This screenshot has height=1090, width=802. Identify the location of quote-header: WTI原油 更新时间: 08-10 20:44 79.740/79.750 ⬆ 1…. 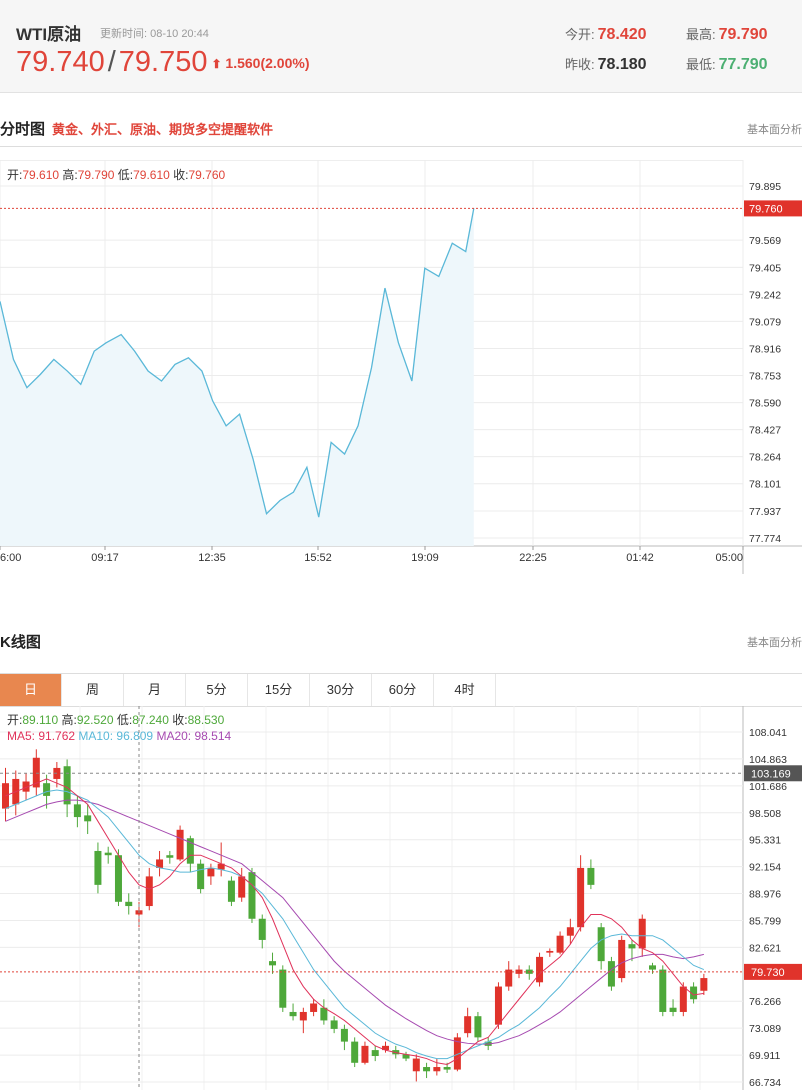
(401, 46).